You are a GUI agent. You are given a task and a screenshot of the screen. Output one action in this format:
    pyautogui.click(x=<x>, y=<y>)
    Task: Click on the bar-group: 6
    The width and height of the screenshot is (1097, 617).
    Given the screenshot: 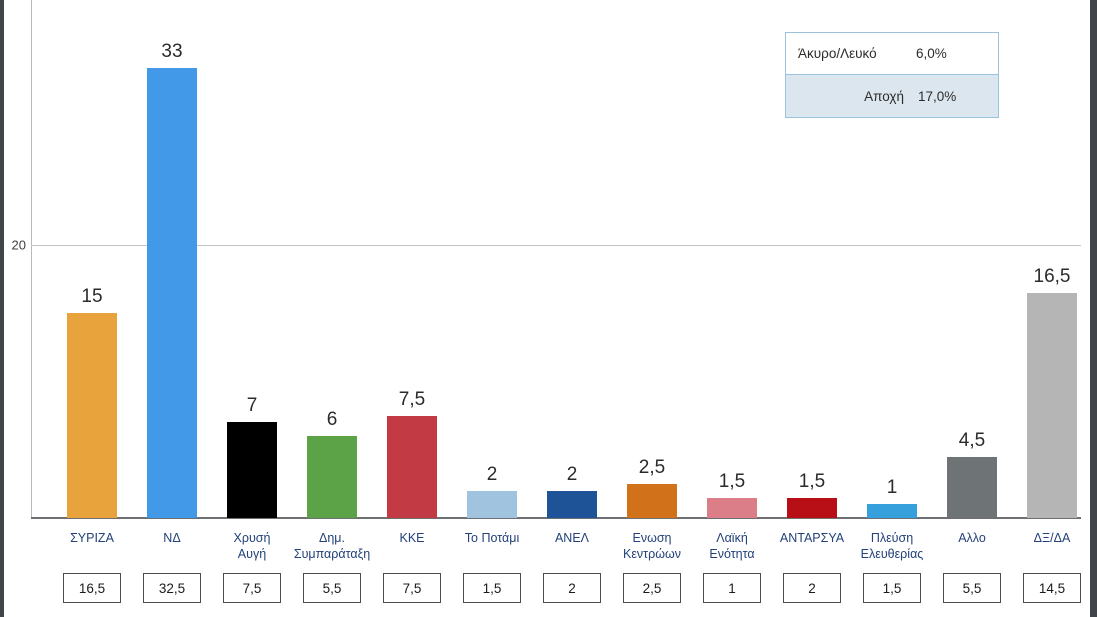 What is the action you would take?
    pyautogui.click(x=332, y=460)
    